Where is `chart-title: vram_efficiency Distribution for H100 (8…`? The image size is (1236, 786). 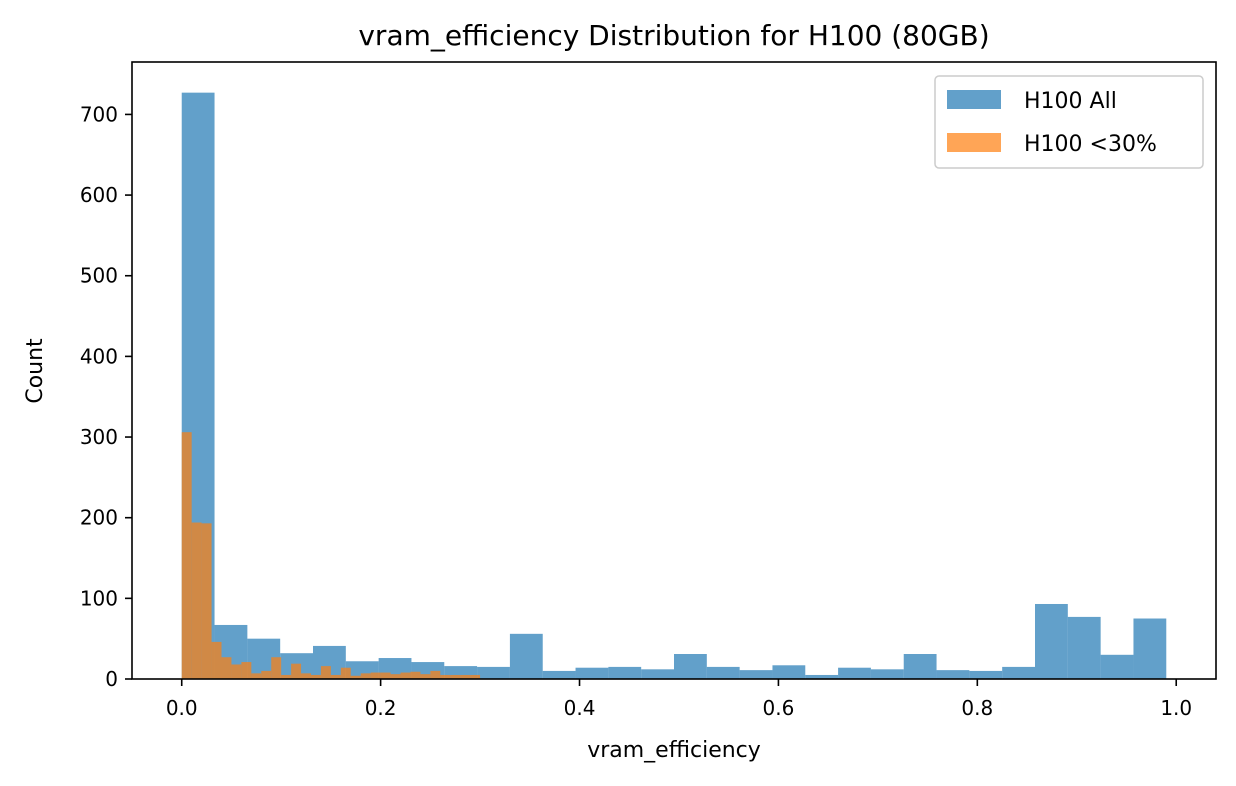
chart-title: vram_efficiency Distribution for H100 (8… is located at coordinates (673, 35).